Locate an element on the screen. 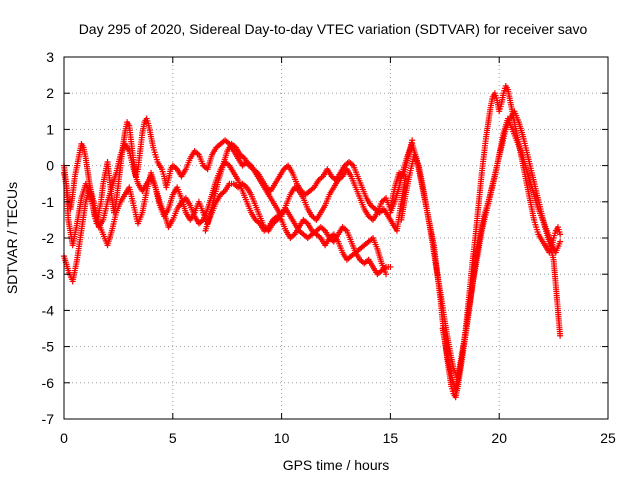  x-tick-label: 25 is located at coordinates (608, 438).